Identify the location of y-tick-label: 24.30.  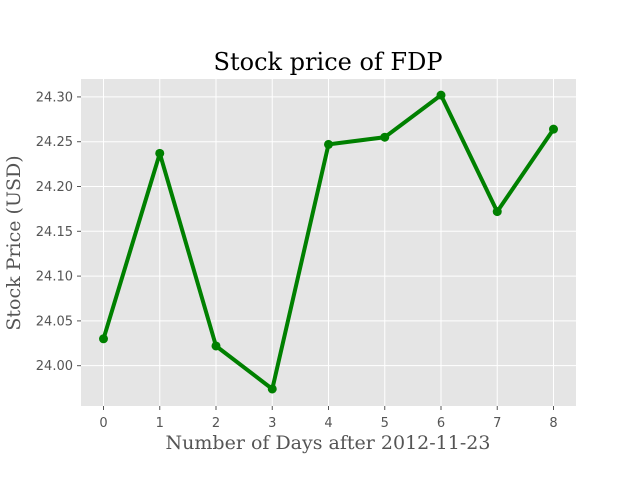
(54, 97).